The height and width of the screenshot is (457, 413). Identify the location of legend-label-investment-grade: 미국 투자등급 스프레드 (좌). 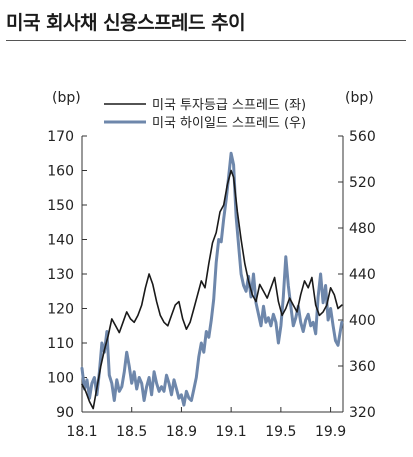
(229, 105).